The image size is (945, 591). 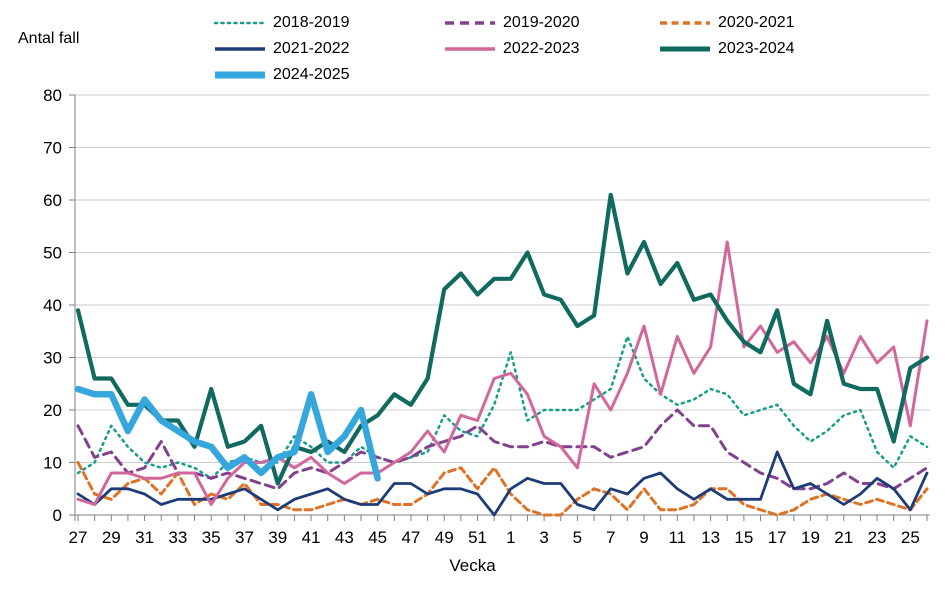 I want to click on x-axis-tick-label: 15, so click(x=743, y=537).